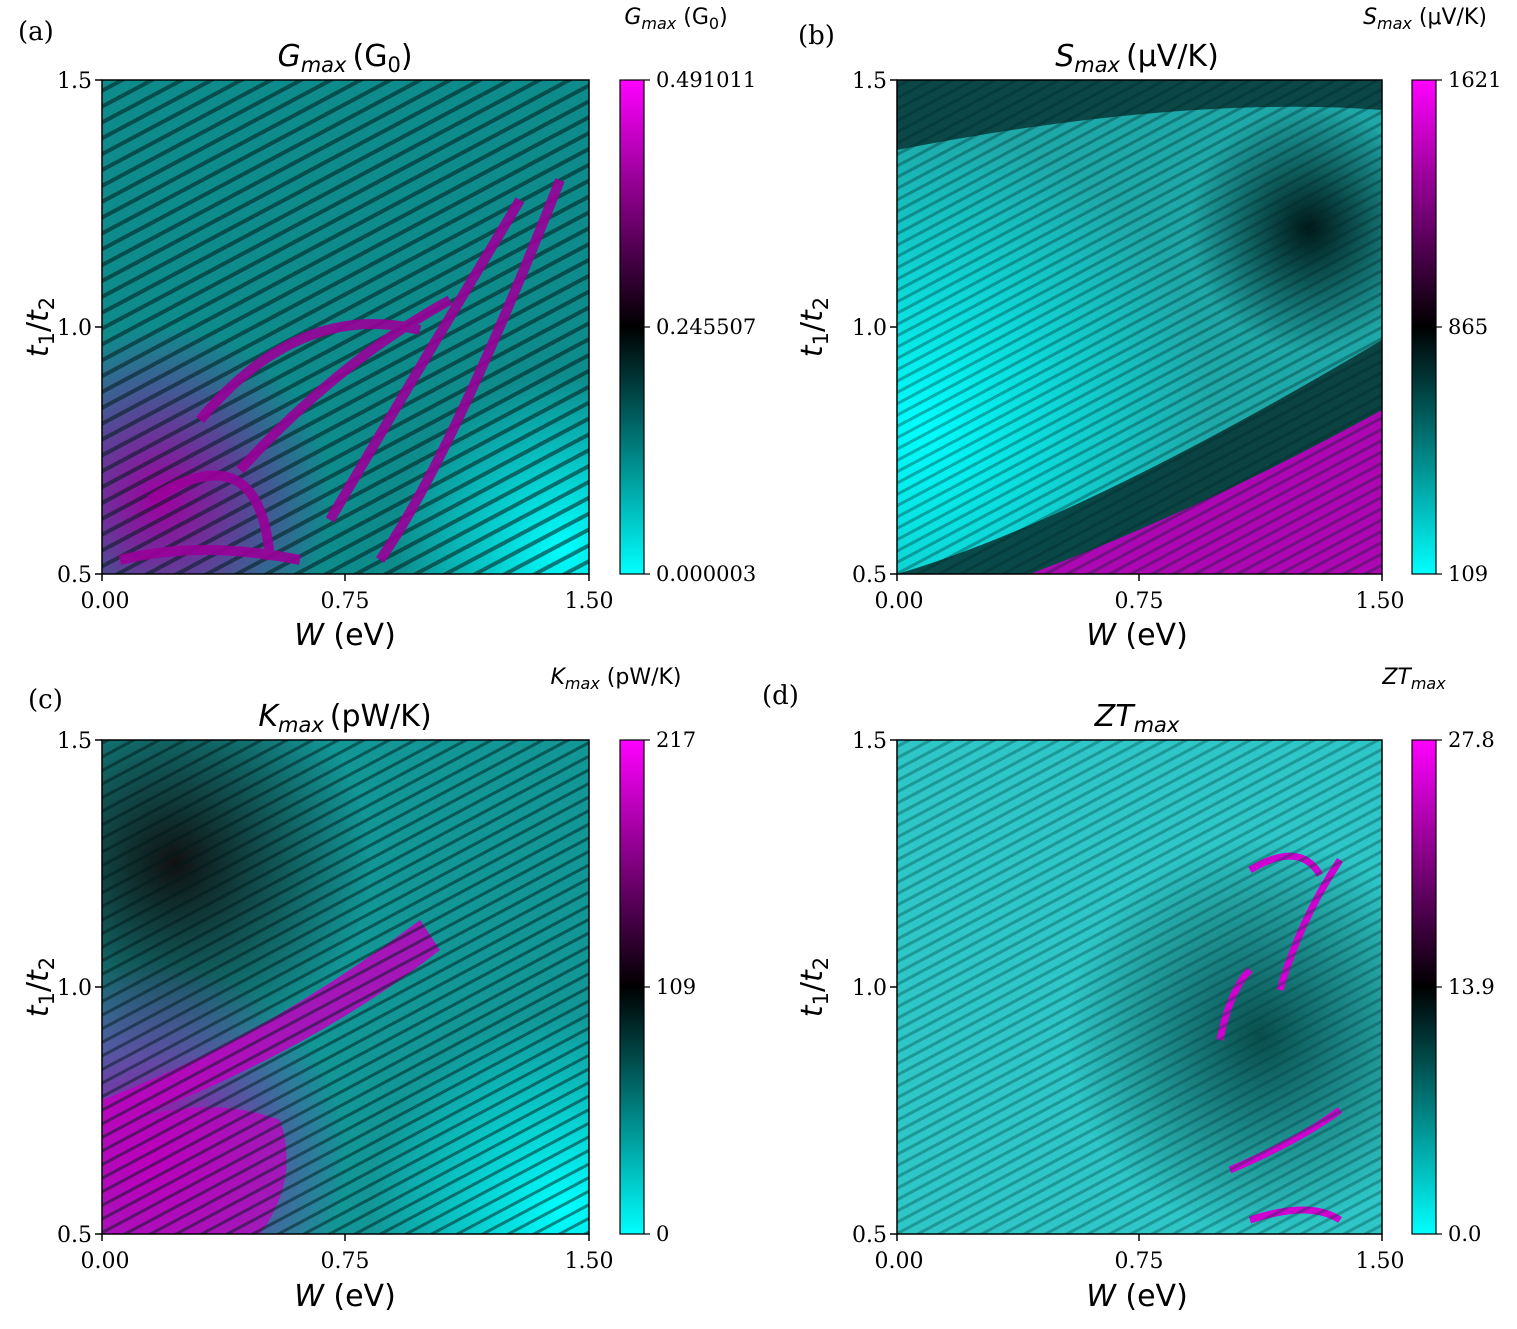  I want to click on colorbar-title: Kmax (pW/K), so click(615, 679).